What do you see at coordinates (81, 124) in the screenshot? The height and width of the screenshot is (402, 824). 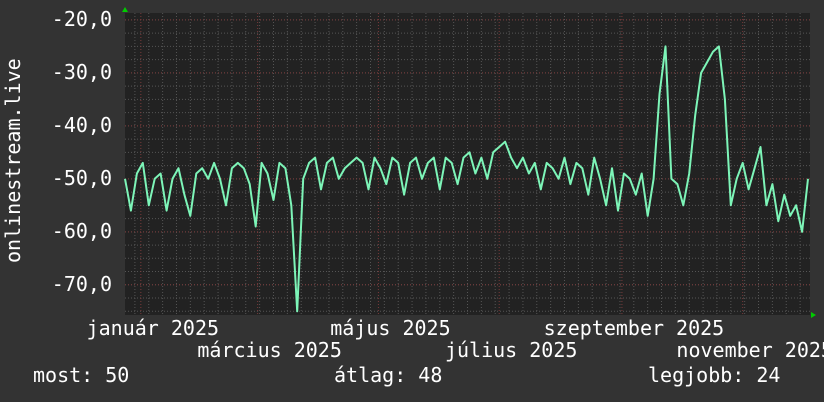 I see `y-tick-label: -40,0` at bounding box center [81, 124].